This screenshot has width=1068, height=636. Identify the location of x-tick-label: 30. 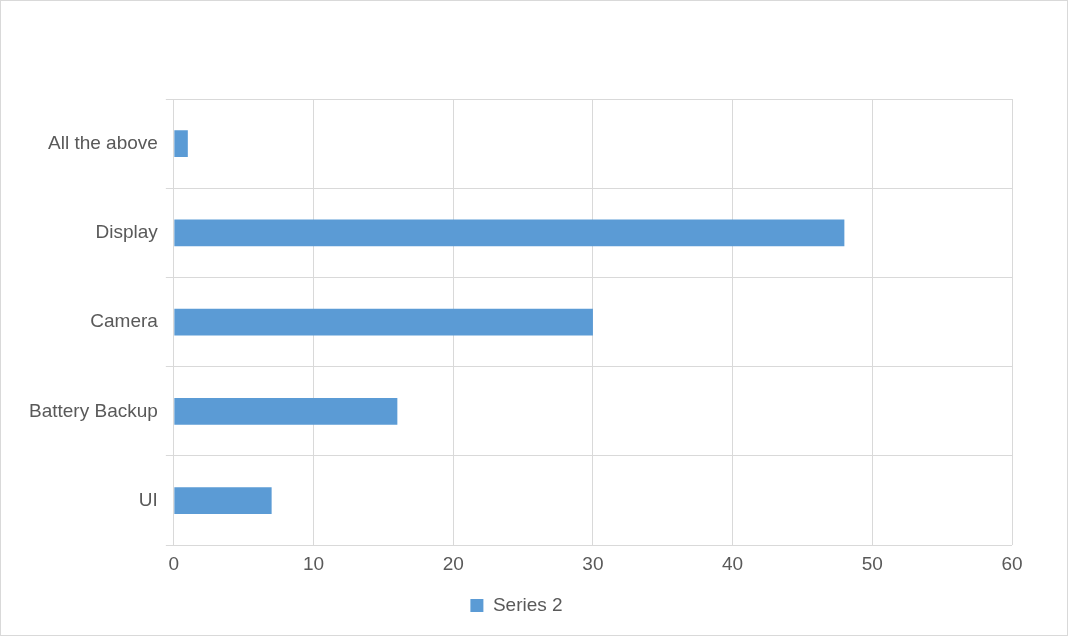
(593, 563).